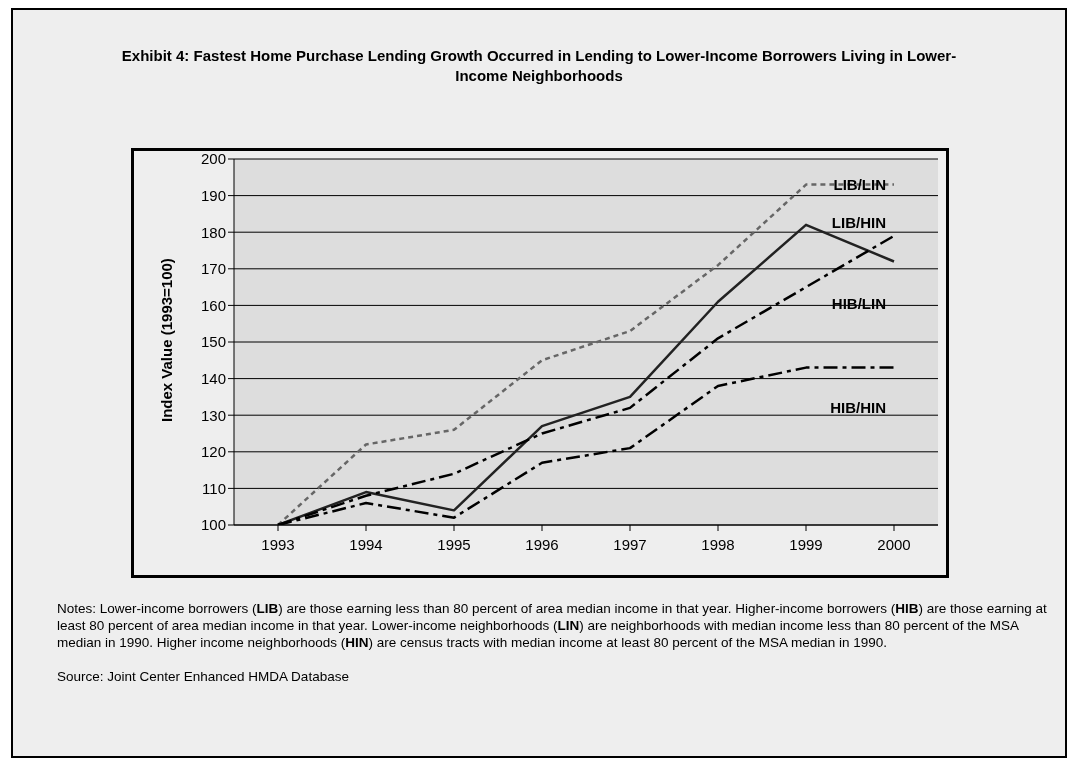  I want to click on y-tick-label: 120, so click(213, 452).